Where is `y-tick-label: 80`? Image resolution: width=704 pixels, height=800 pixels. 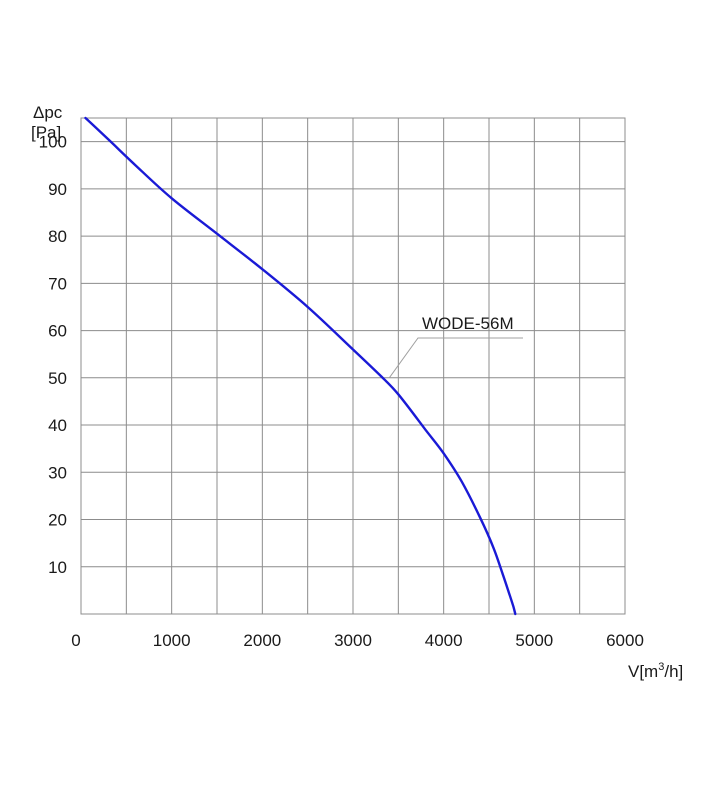 y-tick-label: 80 is located at coordinates (57, 236).